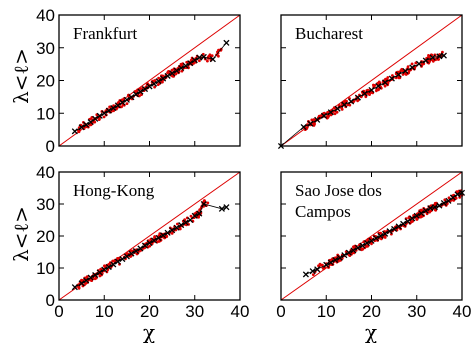 Image resolution: width=476 pixels, height=343 pixels. Describe the element at coordinates (338, 190) in the screenshot. I see `panel-title: Sao Jose dos` at that location.